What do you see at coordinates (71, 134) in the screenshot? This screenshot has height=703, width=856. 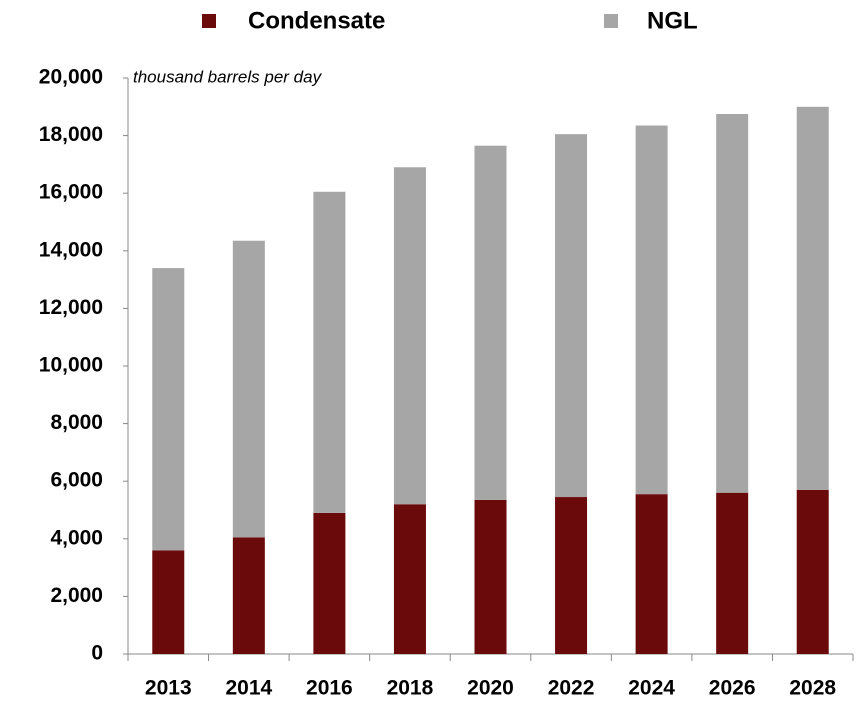 I see `y-tick-label: 18,000` at bounding box center [71, 134].